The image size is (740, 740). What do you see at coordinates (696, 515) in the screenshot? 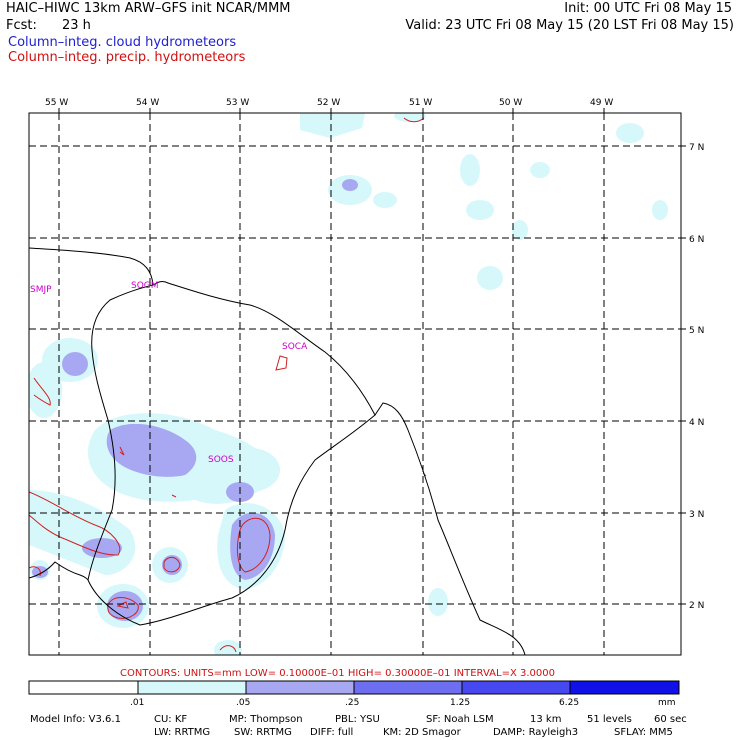
I see `lat-label: 3 N` at bounding box center [696, 515].